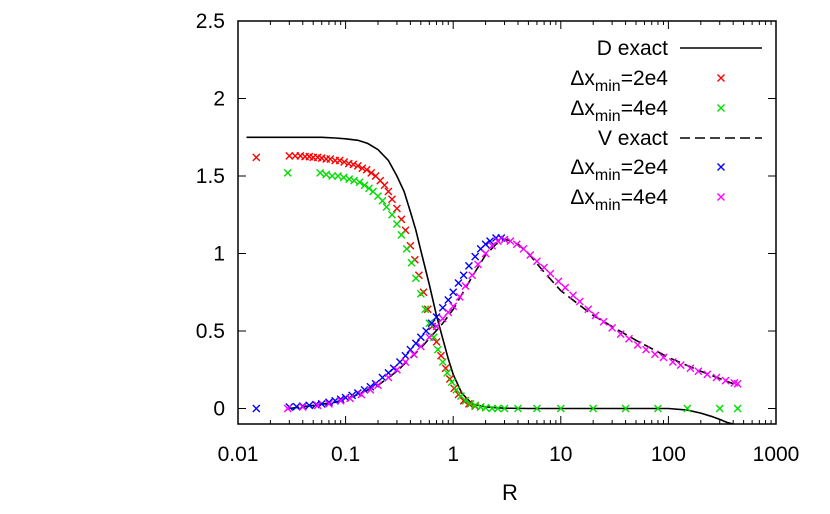 The height and width of the screenshot is (514, 830). Describe the element at coordinates (632, 48) in the screenshot. I see `legend-label: D exact` at that location.